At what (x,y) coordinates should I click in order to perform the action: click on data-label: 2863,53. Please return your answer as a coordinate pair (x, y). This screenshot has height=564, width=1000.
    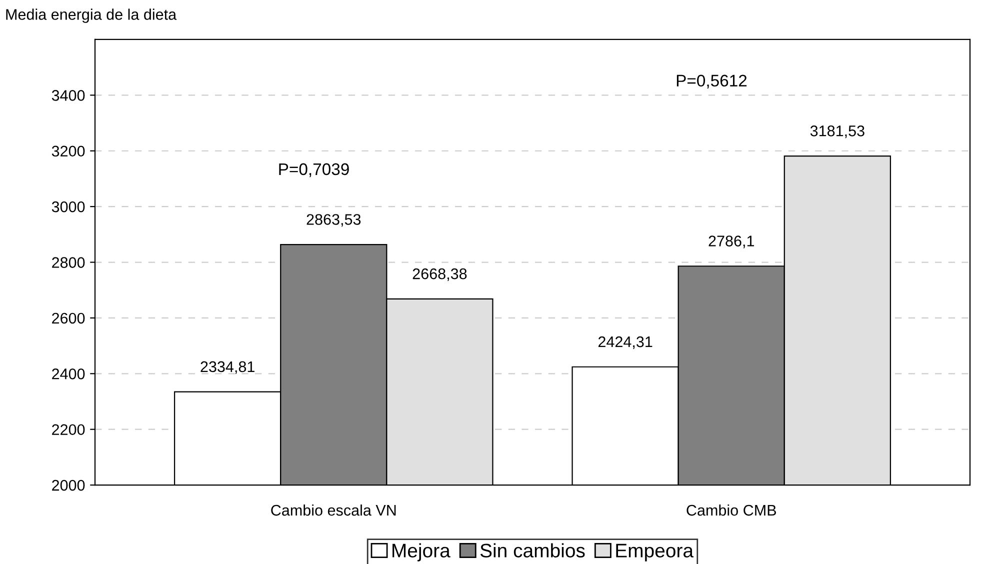
    Looking at the image, I should click on (333, 220).